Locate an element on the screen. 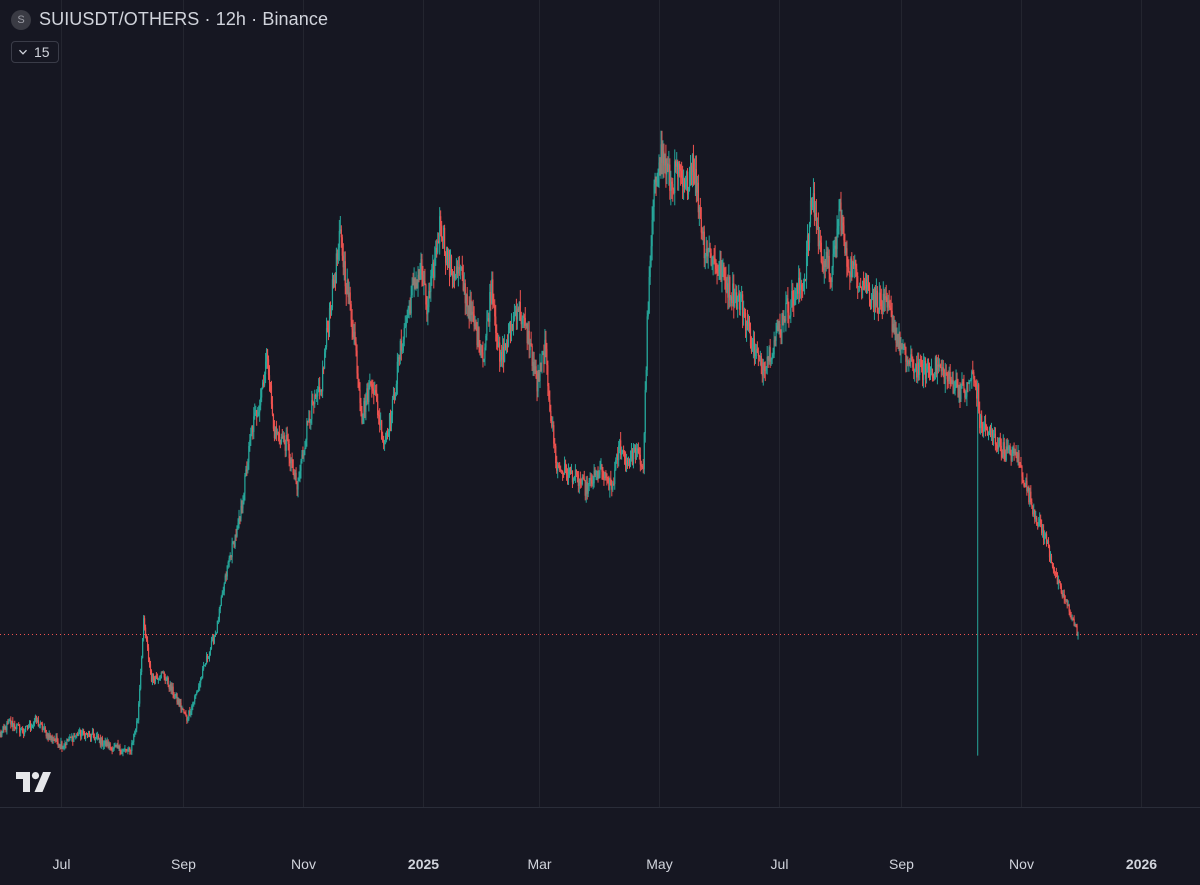  symbol-title: SUIUSDT/OTHERS · 12h · Binance is located at coordinates (184, 19).